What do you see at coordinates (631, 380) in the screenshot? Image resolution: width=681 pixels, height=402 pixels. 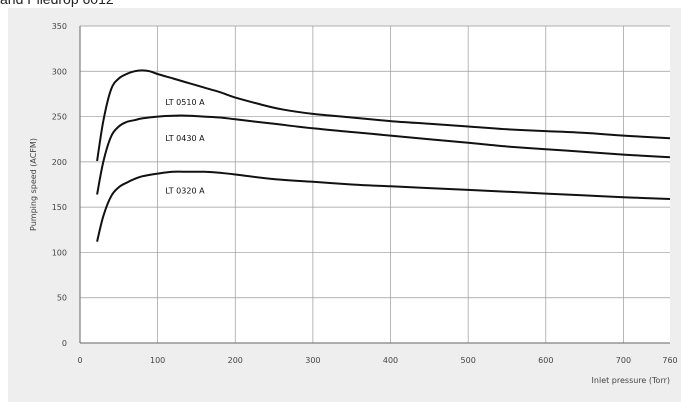 I see `x-axis-title: Inlet pressure (Torr)` at bounding box center [631, 380].